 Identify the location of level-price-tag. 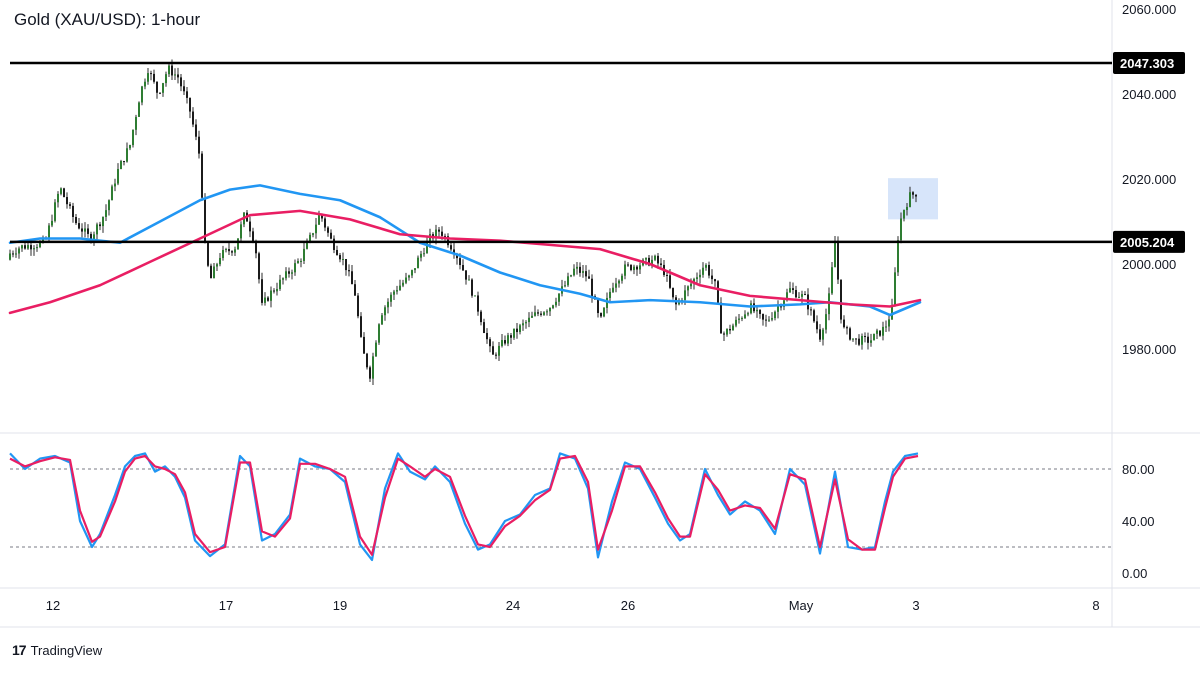
(1149, 62).